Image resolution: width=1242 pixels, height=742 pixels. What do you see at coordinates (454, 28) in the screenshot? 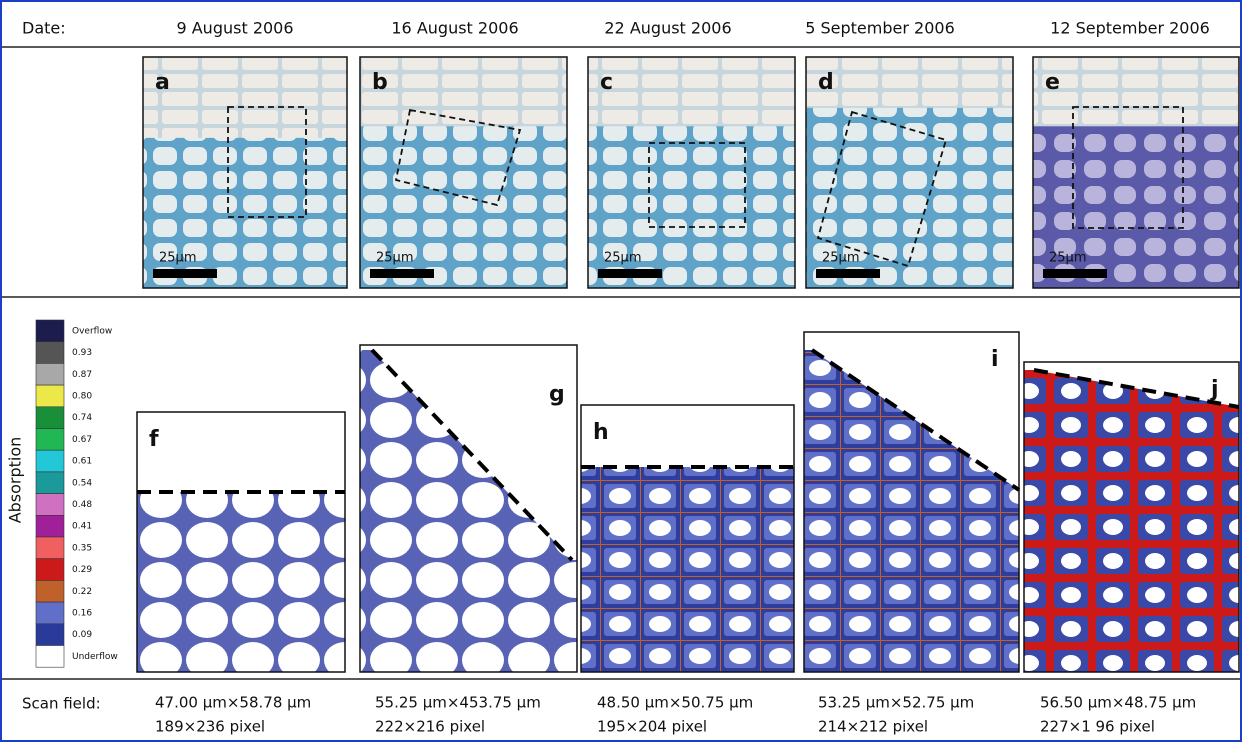
I see `date: 16 August 2006` at bounding box center [454, 28].